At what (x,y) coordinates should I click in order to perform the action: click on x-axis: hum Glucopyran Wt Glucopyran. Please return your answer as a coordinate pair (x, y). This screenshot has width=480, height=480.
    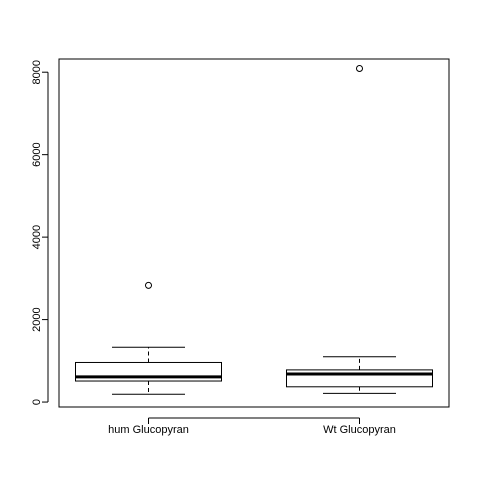
    Looking at the image, I should click on (252, 426).